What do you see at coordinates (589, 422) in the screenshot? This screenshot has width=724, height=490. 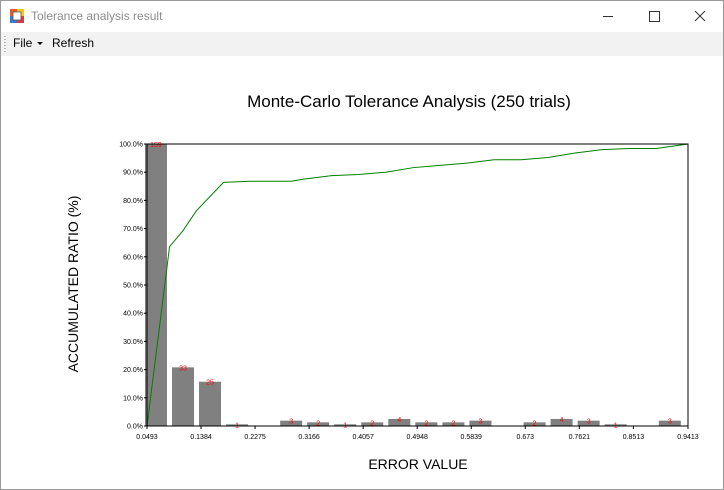 I see `bar-label-14: 3` at bounding box center [589, 422].